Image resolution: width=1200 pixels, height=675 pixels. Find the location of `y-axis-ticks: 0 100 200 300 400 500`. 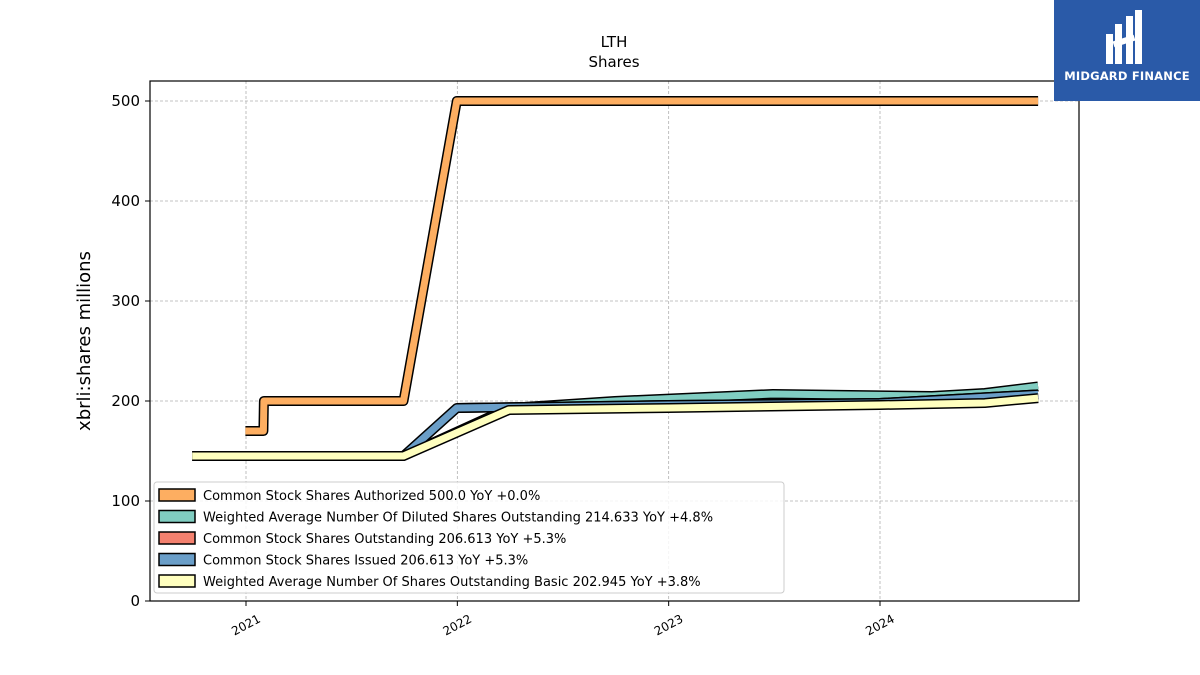

y-axis-ticks: 0 100 200 300 400 500 is located at coordinates (130, 351).